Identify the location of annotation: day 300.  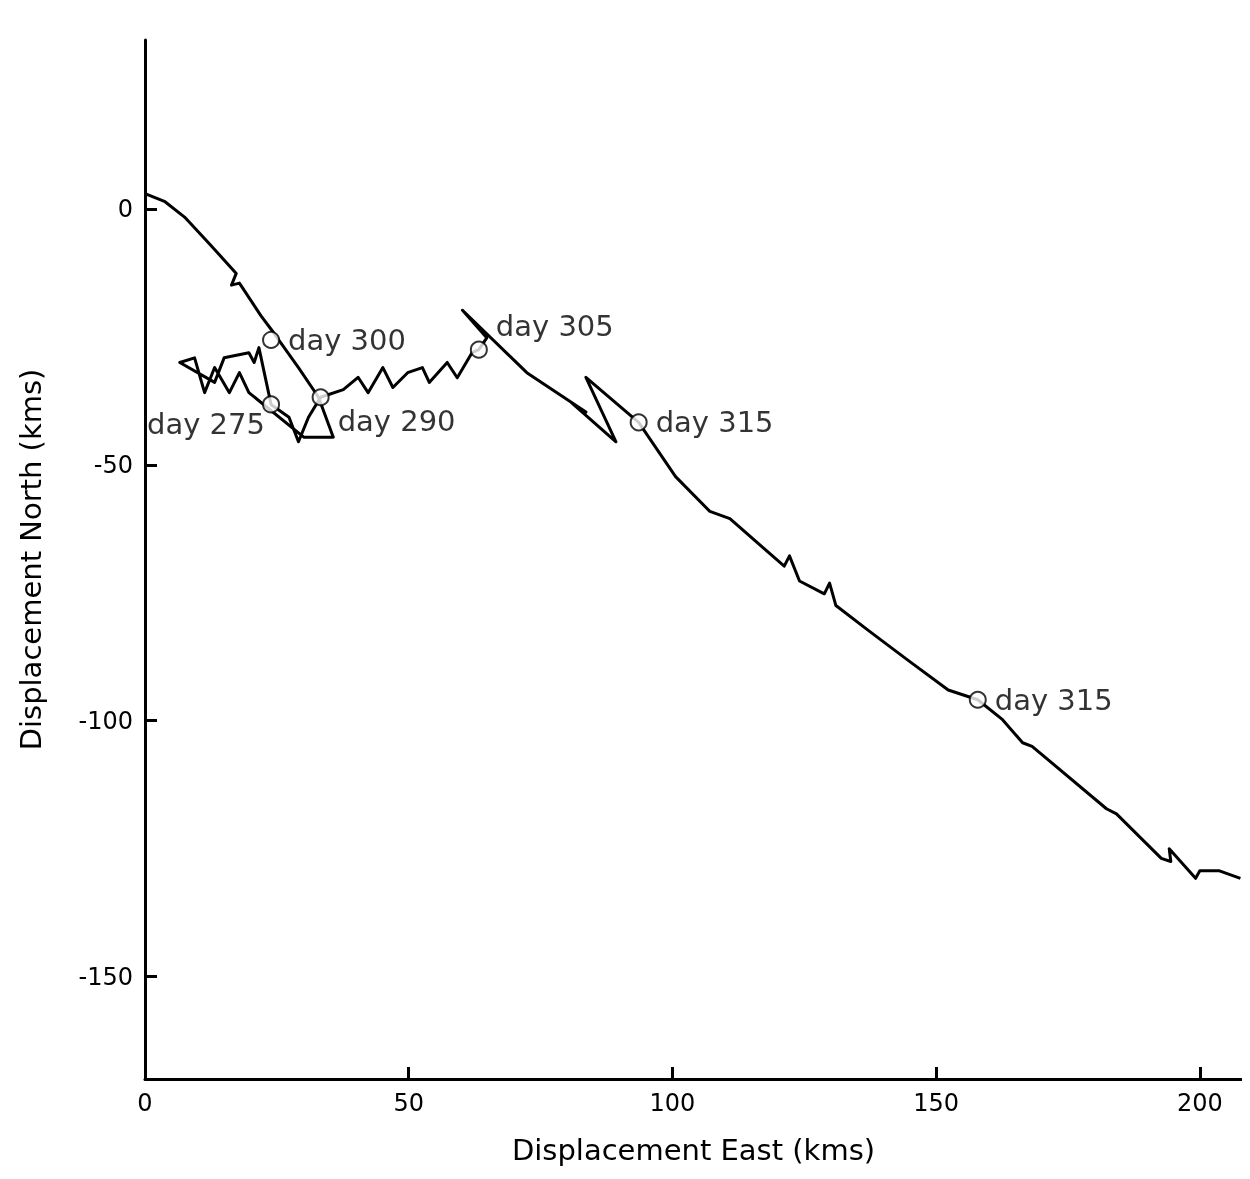
(347, 339).